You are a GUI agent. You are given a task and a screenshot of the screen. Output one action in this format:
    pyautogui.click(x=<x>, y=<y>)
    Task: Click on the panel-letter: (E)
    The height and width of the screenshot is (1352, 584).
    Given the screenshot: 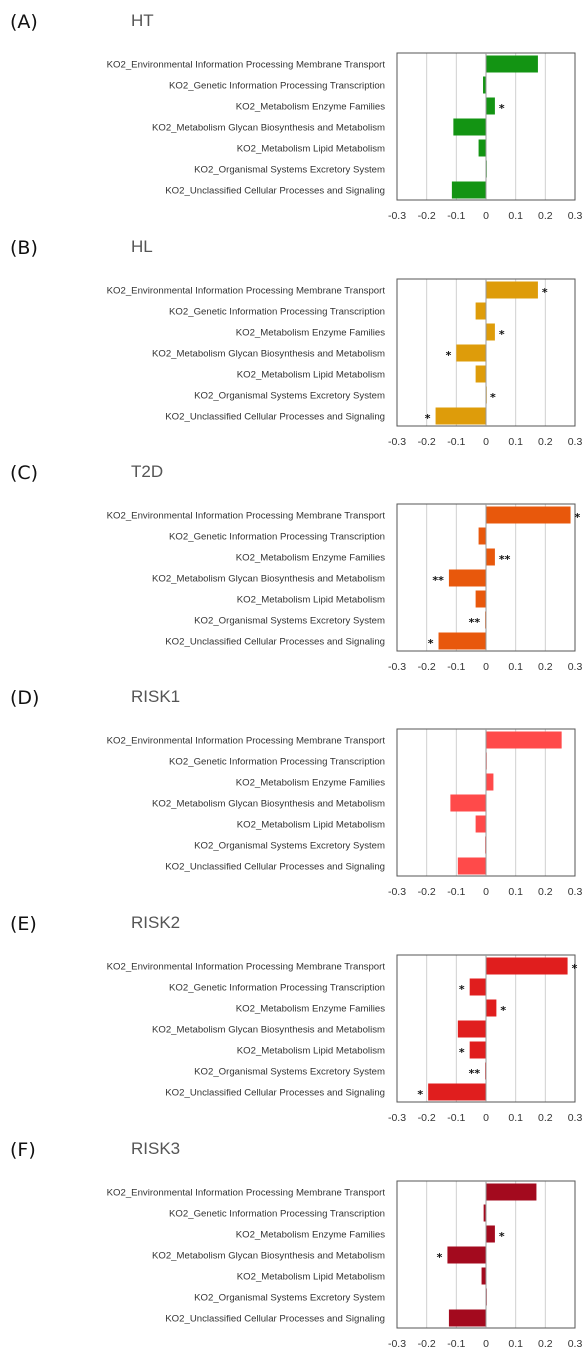 What is the action you would take?
    pyautogui.click(x=23, y=924)
    